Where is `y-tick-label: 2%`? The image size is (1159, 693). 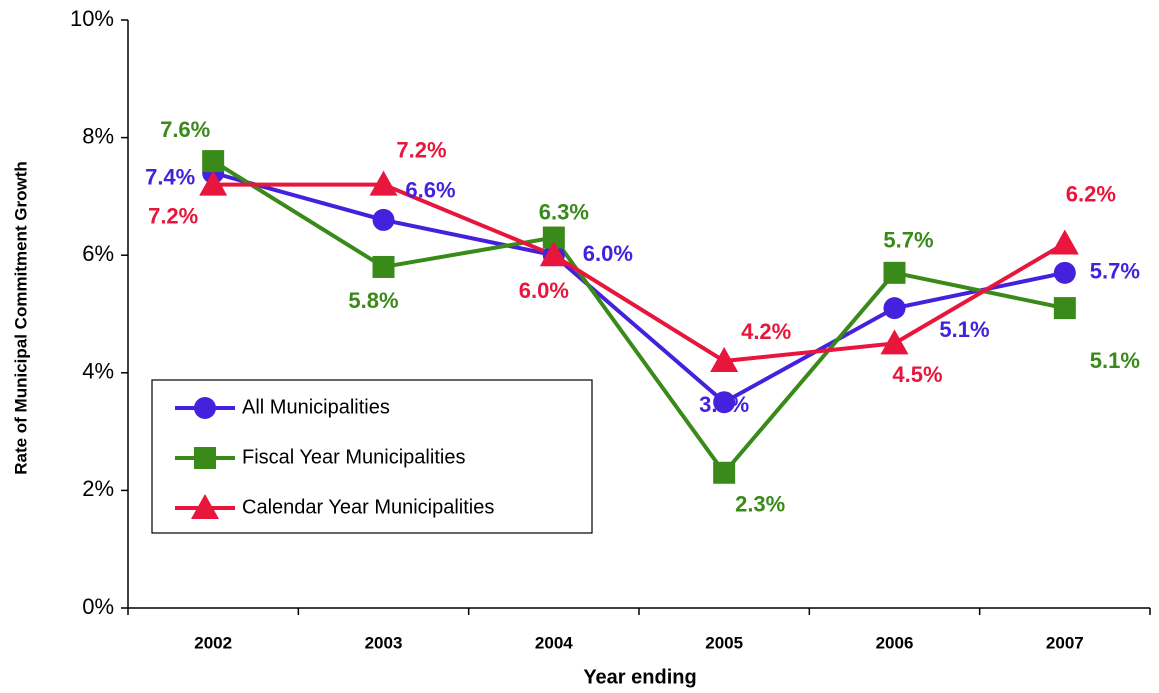
y-tick-label: 2% is located at coordinates (98, 488).